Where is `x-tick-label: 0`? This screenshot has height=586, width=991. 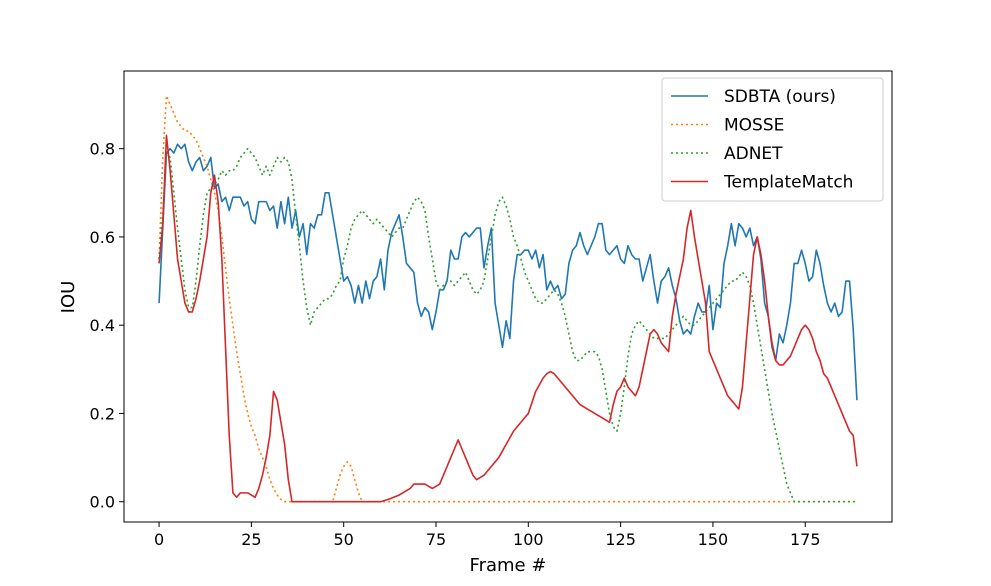 x-tick-label: 0 is located at coordinates (159, 539).